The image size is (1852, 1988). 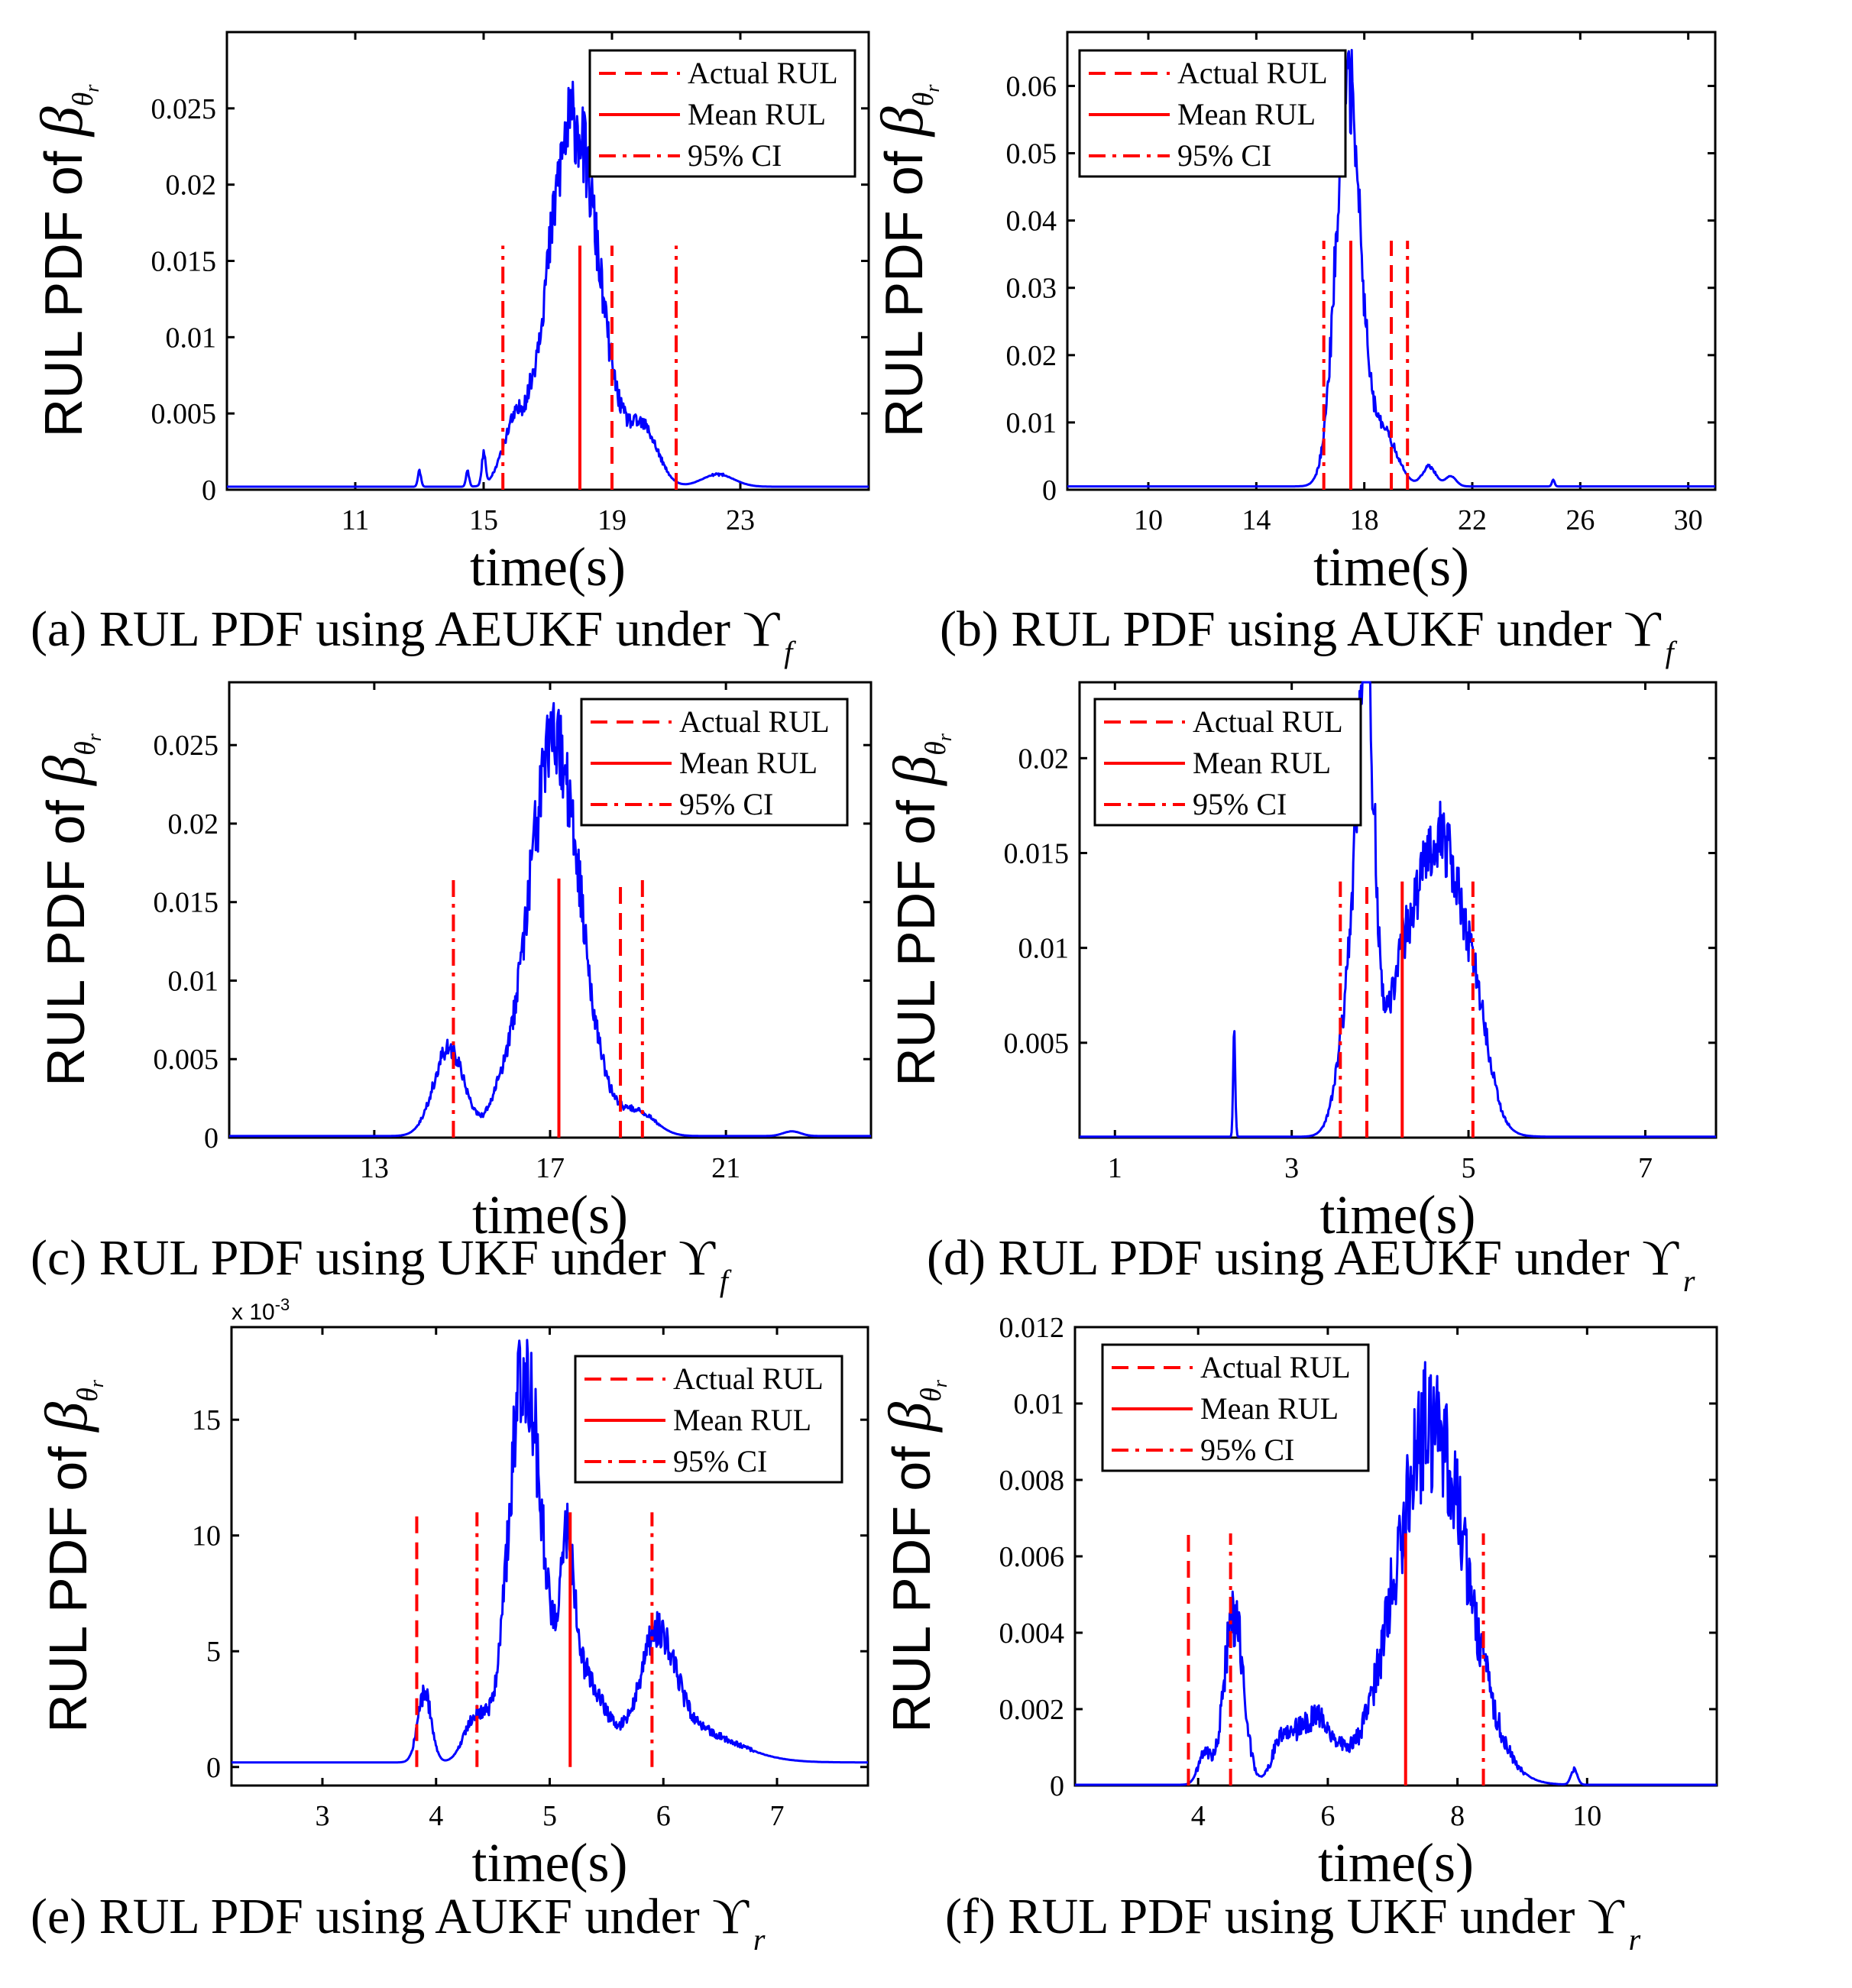 I want to click on x-tick-label: 8, so click(x=1457, y=1816).